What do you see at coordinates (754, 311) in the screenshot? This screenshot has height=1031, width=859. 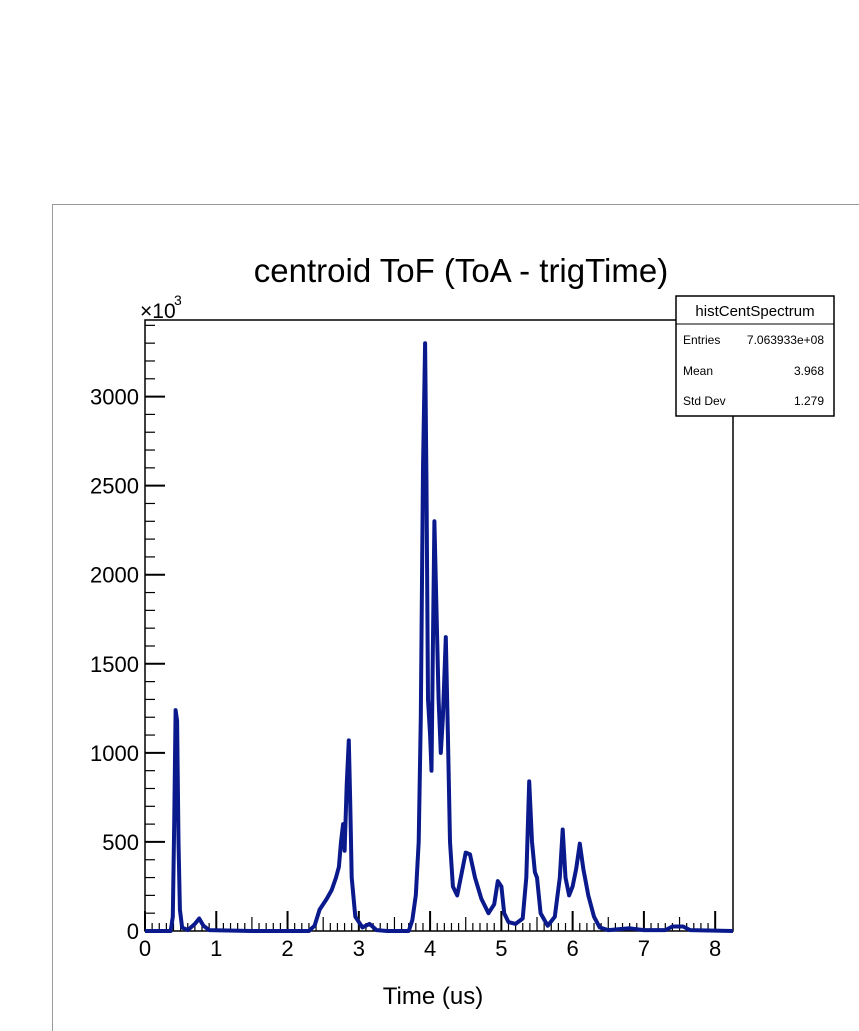 I see `stats-box-title: histCentSpectrum` at bounding box center [754, 311].